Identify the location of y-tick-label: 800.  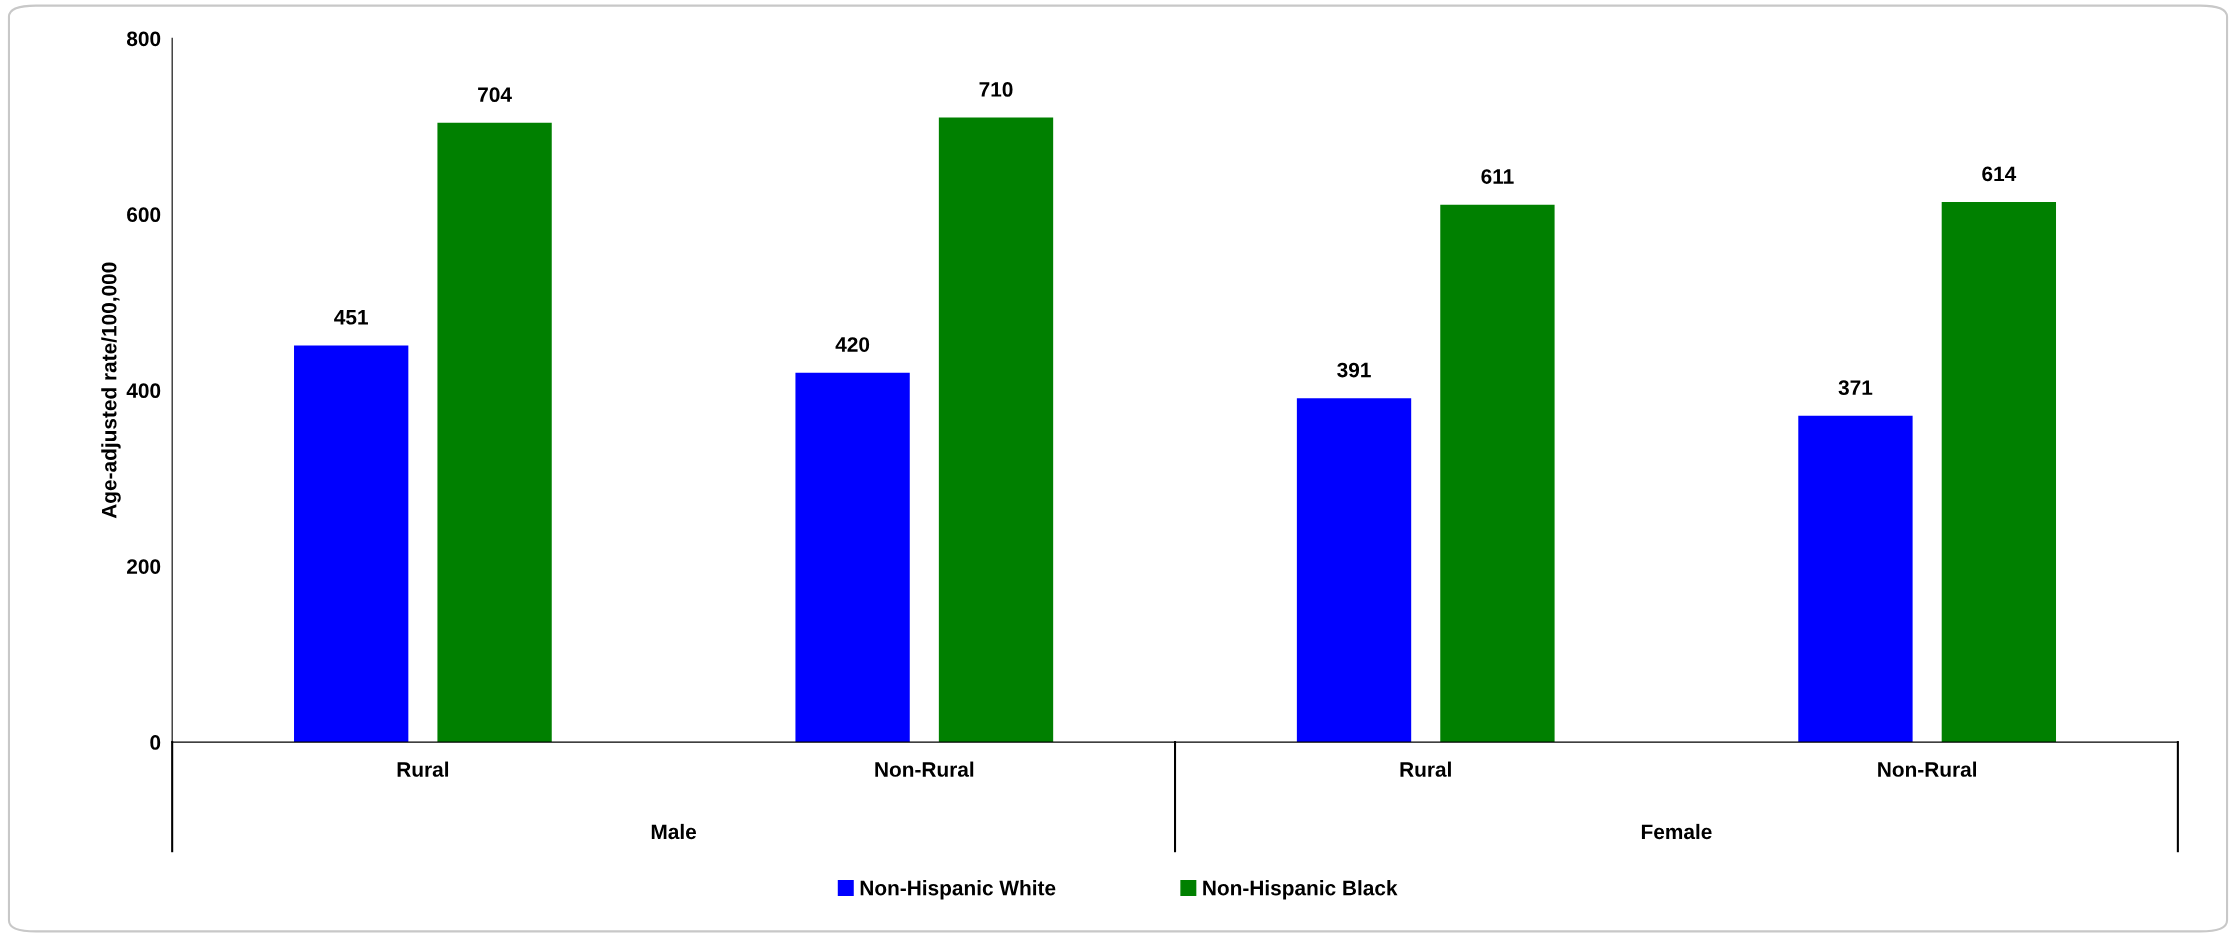
(143, 39).